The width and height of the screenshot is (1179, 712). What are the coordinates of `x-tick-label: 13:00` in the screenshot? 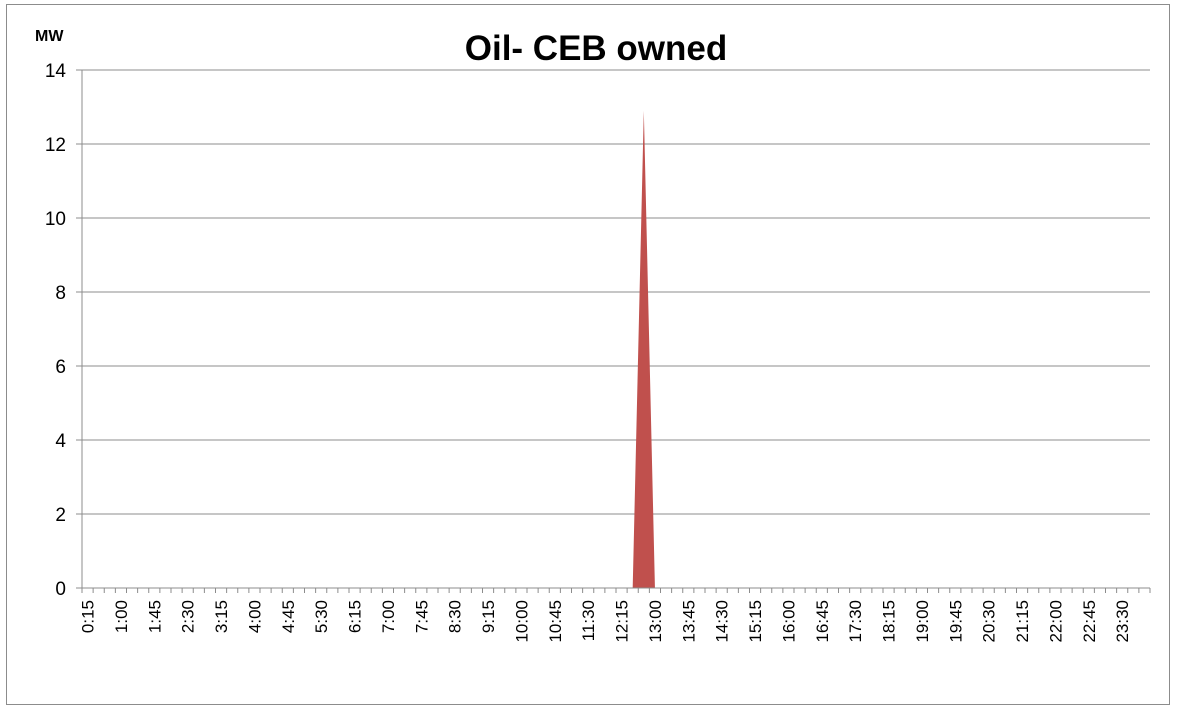 It's located at (655, 621).